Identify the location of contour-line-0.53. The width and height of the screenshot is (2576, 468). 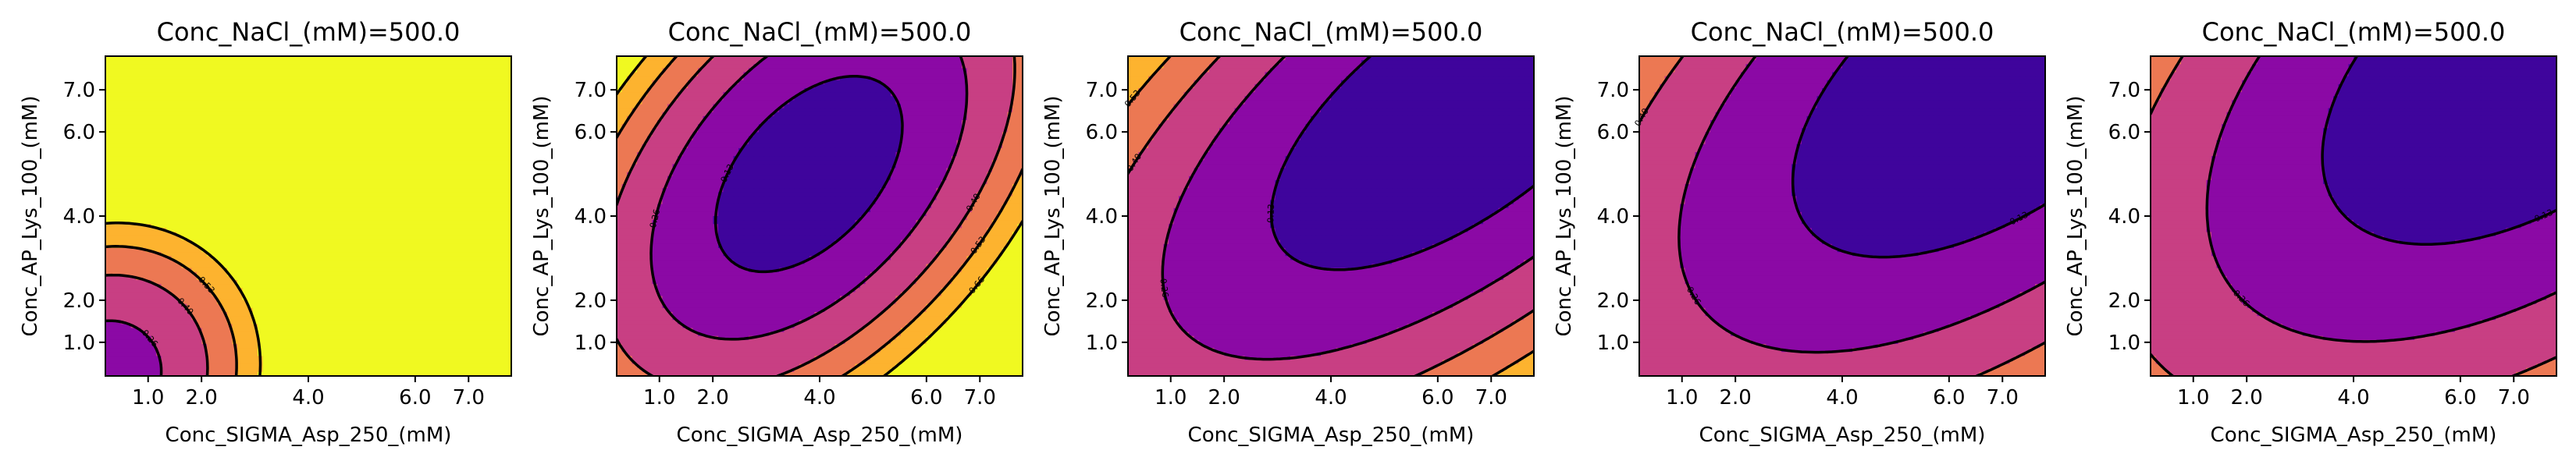
(171, 310).